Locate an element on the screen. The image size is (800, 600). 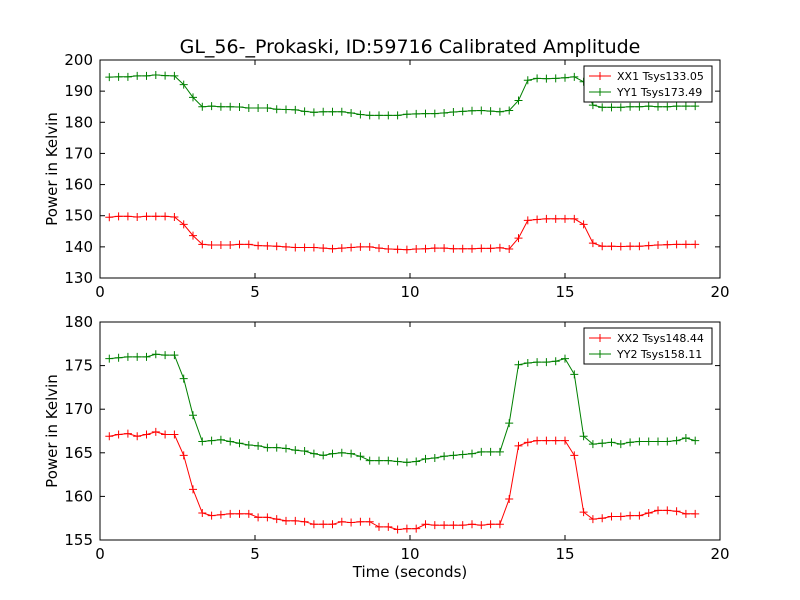
series-xx1 is located at coordinates (402, 233).